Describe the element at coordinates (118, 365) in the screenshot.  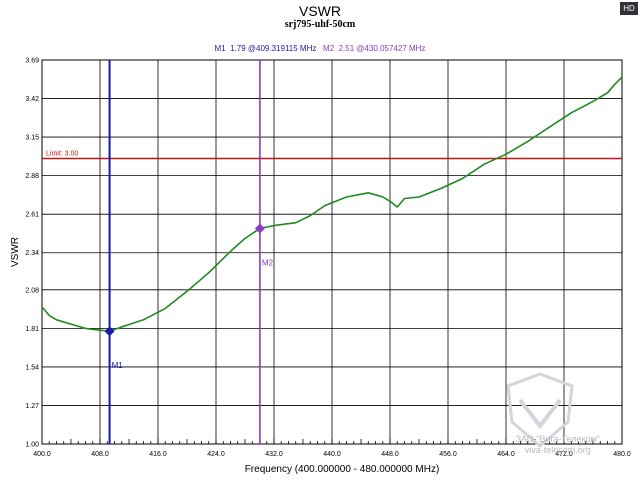
I see `marker-label-m1: M1` at that location.